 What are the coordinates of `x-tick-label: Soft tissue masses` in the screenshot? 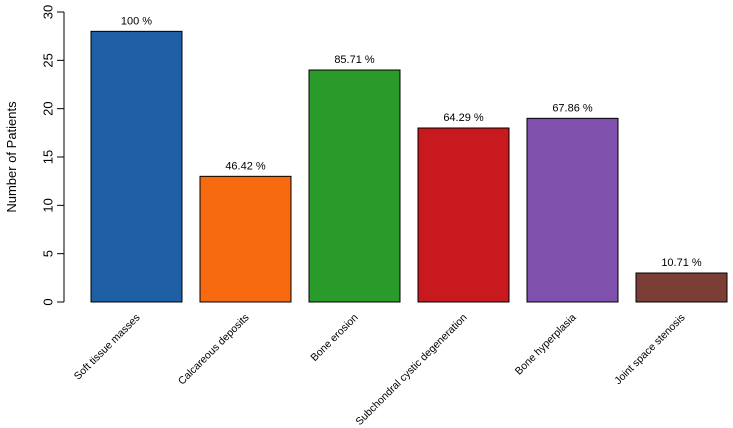 It's located at (107, 347).